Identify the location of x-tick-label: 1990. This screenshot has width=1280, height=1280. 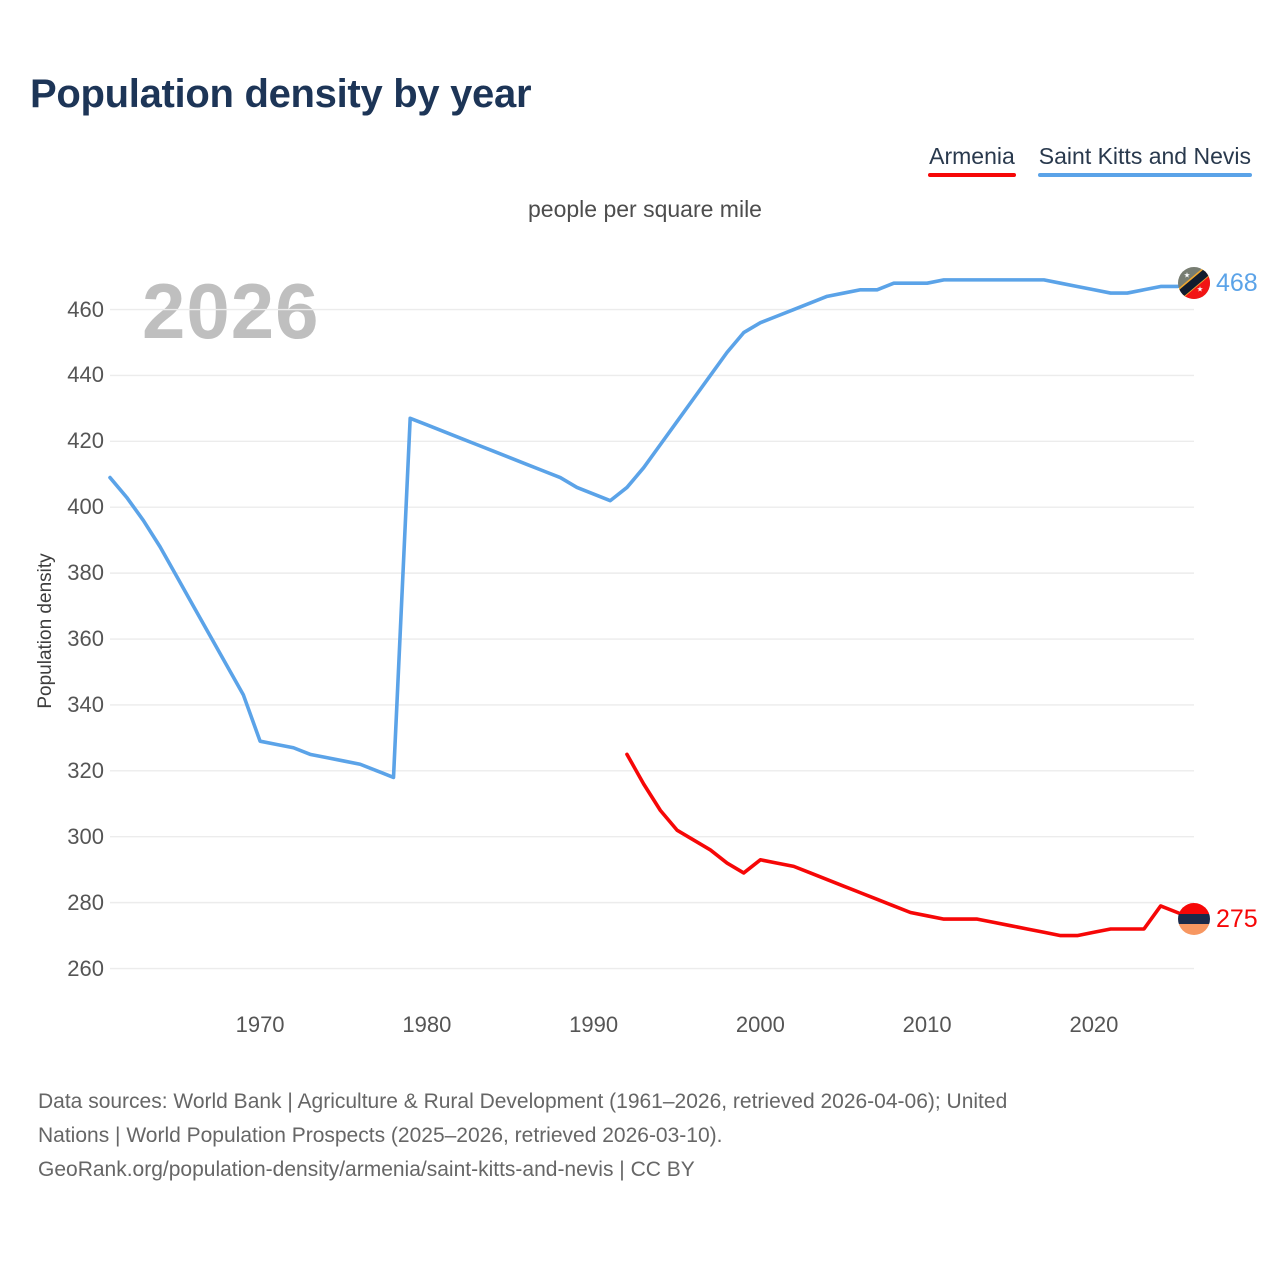
(594, 1024).